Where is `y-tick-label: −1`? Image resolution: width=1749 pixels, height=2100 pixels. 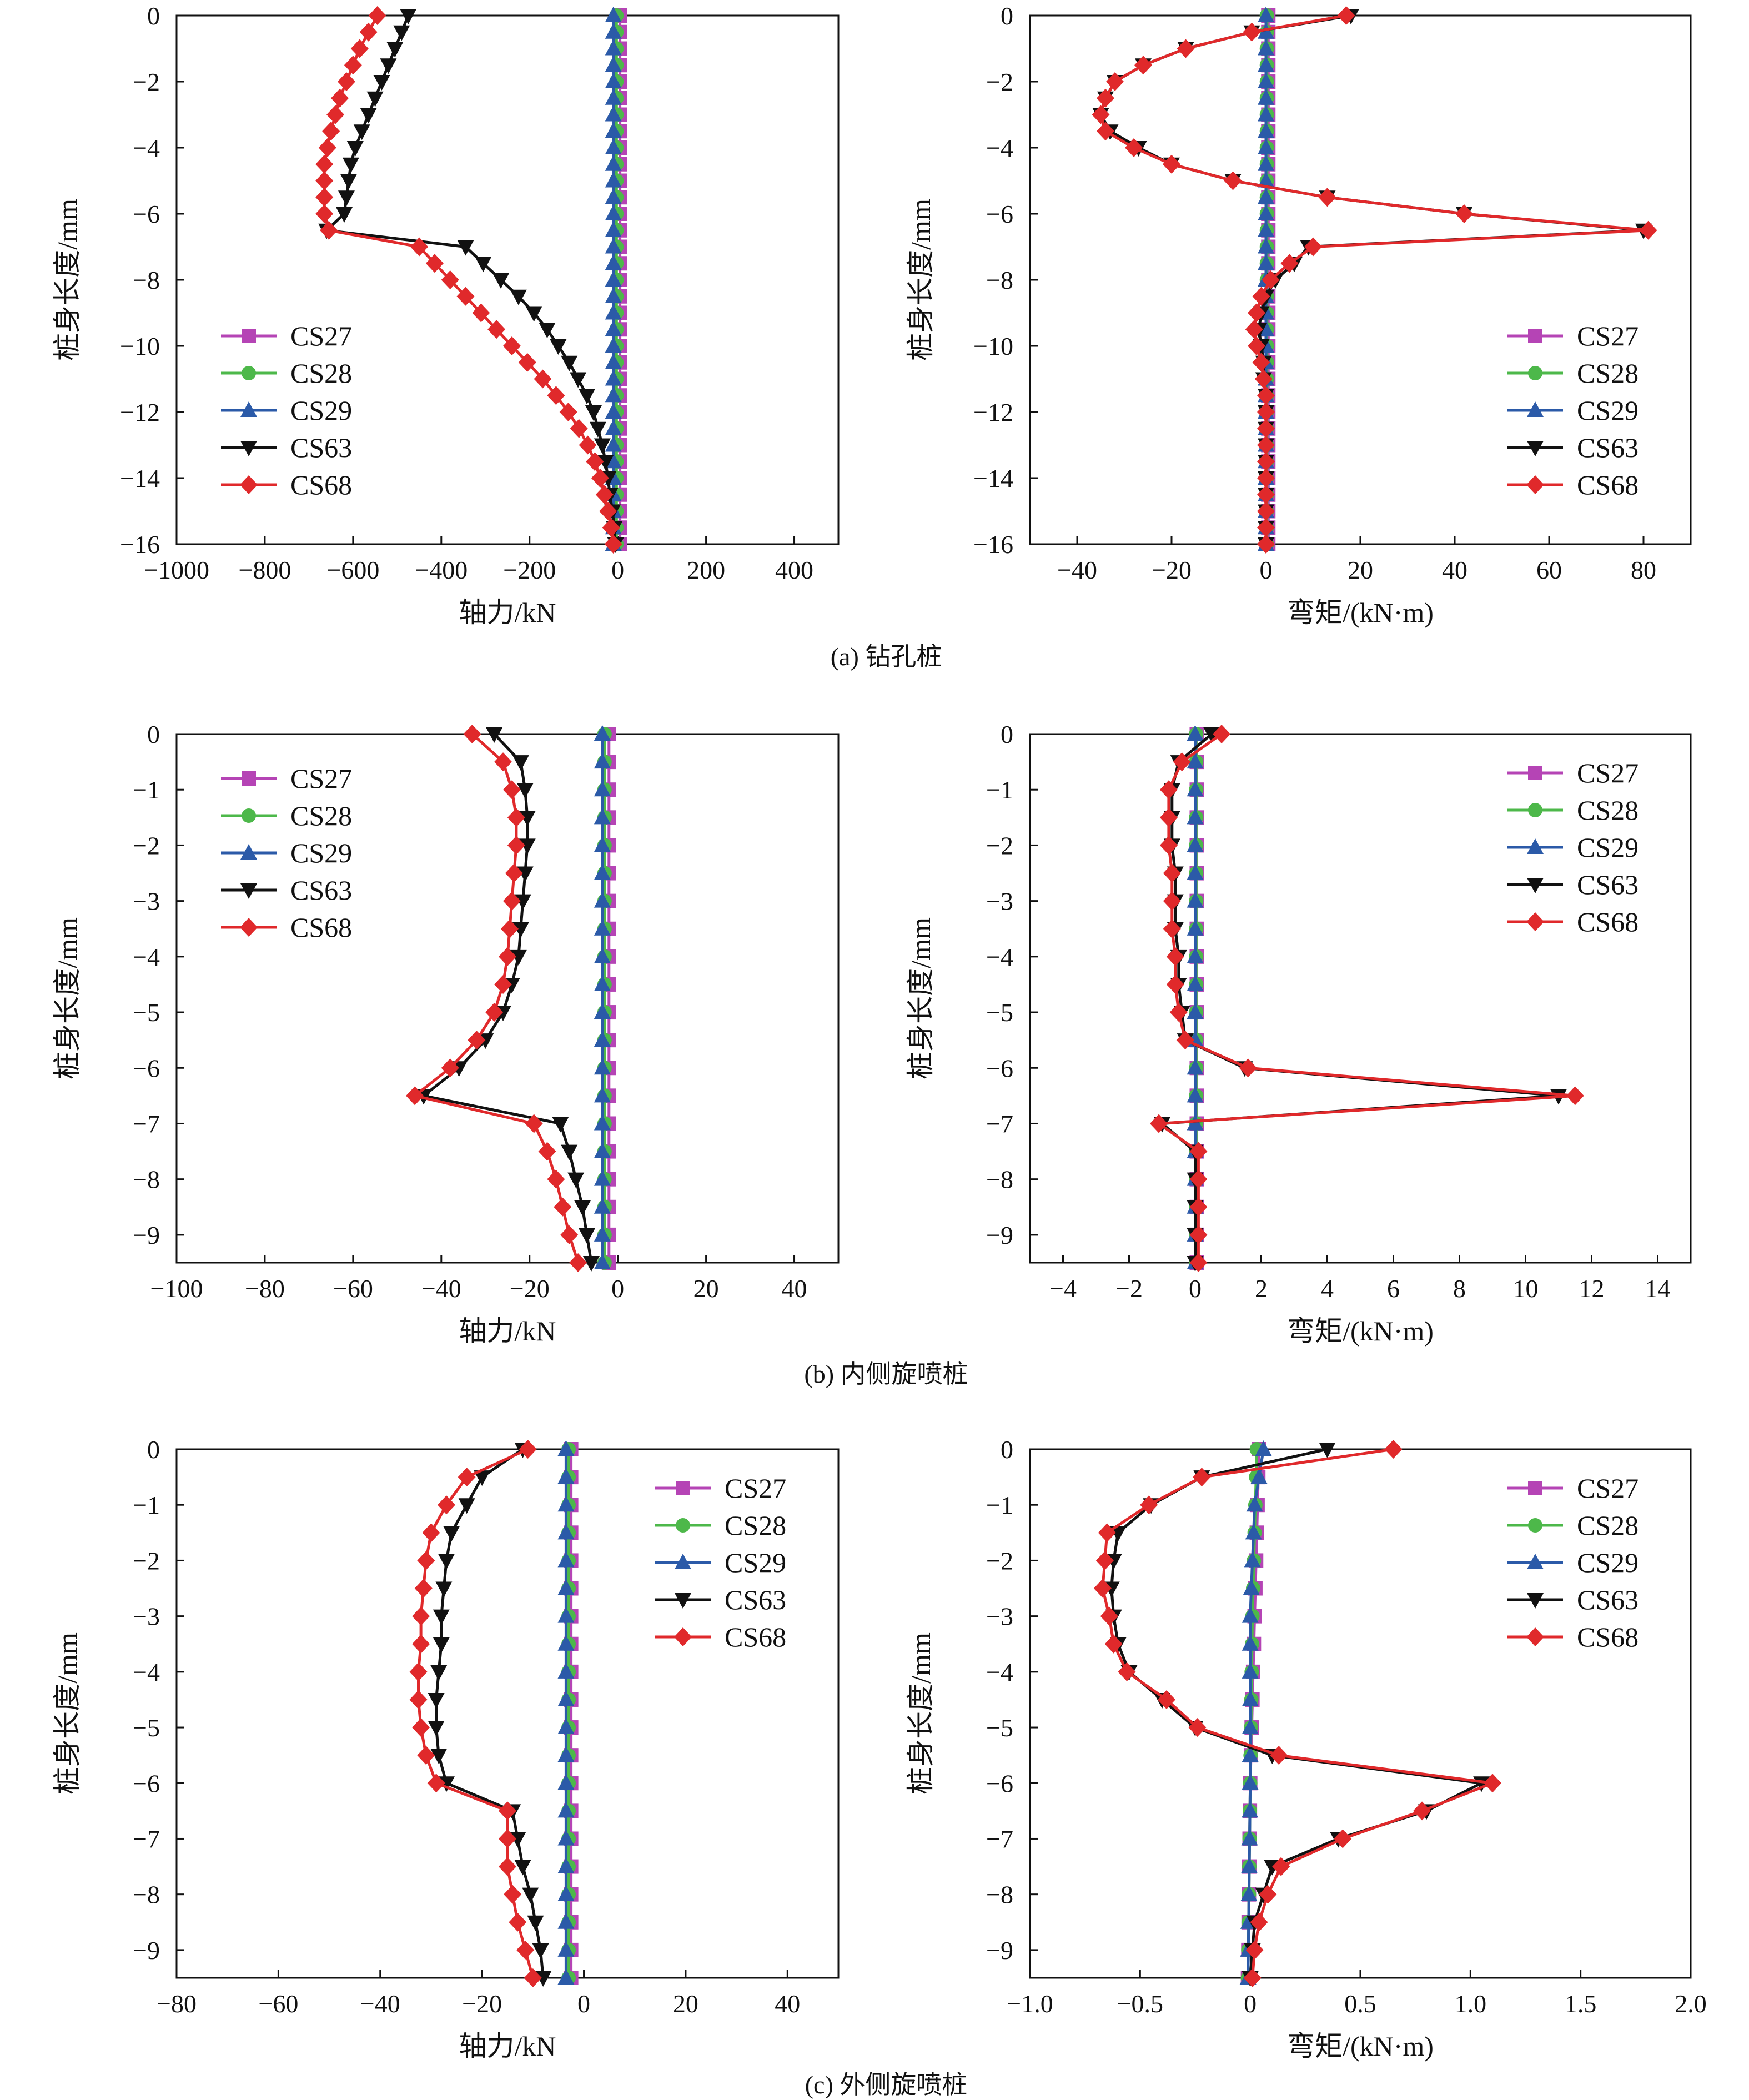
y-tick-label: −1 is located at coordinates (999, 1505).